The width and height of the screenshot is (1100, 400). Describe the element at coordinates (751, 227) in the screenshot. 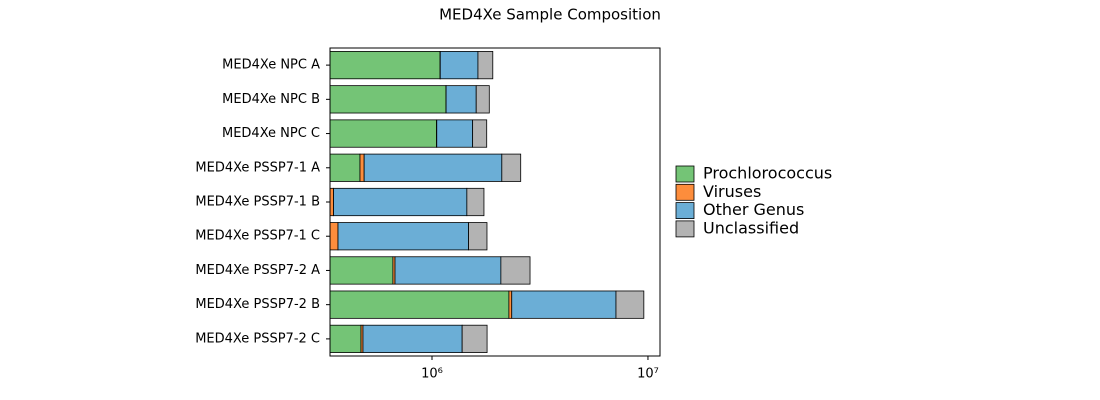

I see `legend-label: Unclassified` at that location.